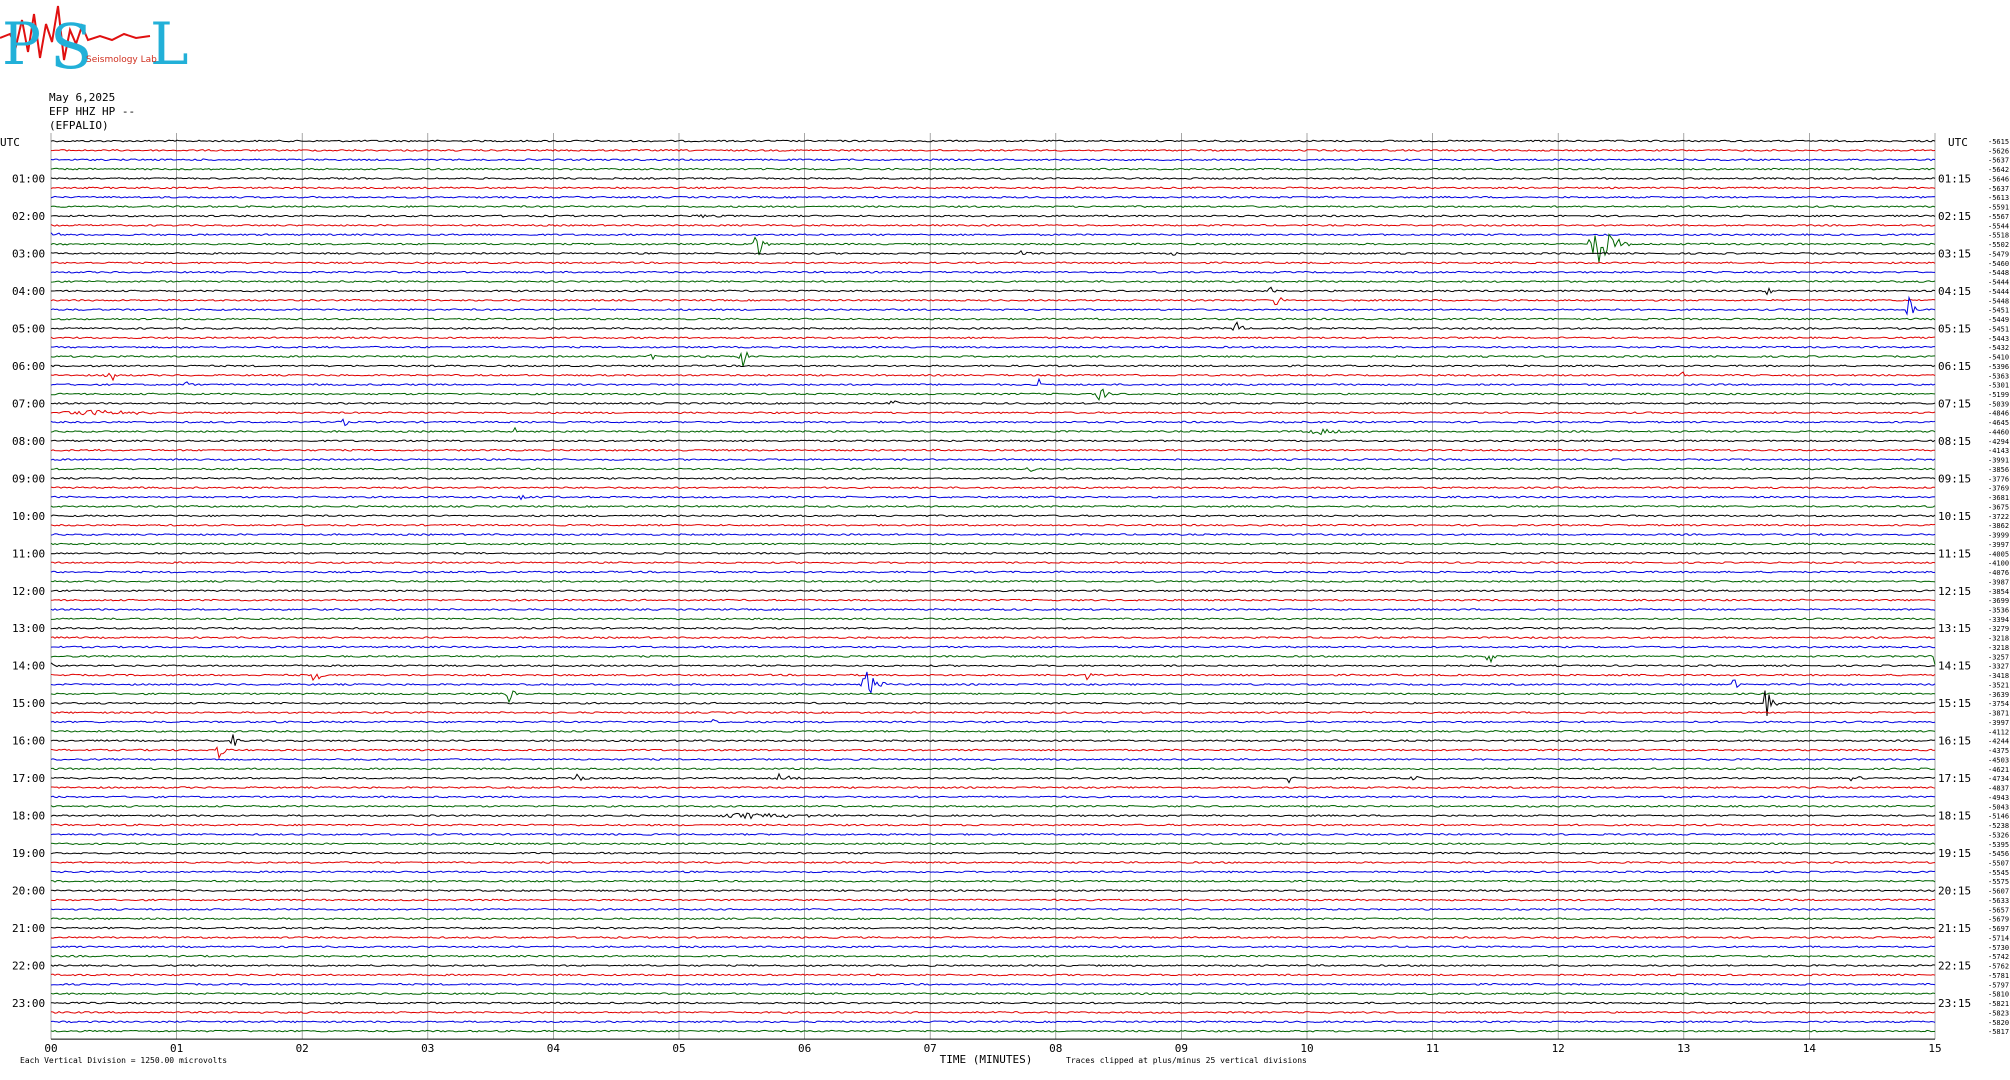  Describe the element at coordinates (1998, 967) in the screenshot. I see `line-offset-label: -5762` at that location.